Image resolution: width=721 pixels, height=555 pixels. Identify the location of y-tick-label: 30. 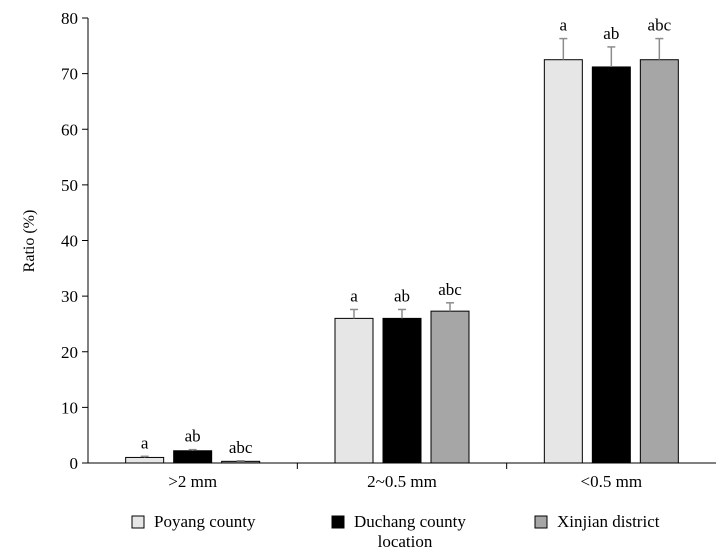
(69, 296).